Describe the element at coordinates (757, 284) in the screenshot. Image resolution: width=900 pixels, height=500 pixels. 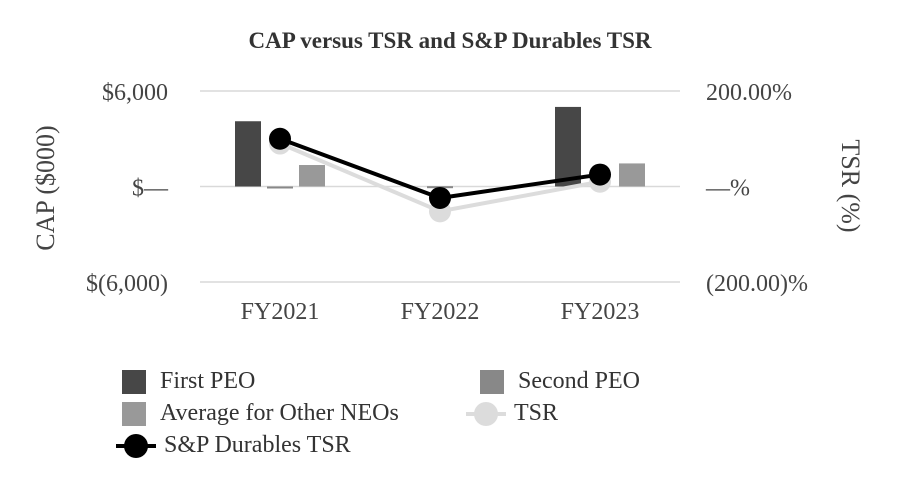
I see `y-right-tick-label: (200.00)%` at that location.